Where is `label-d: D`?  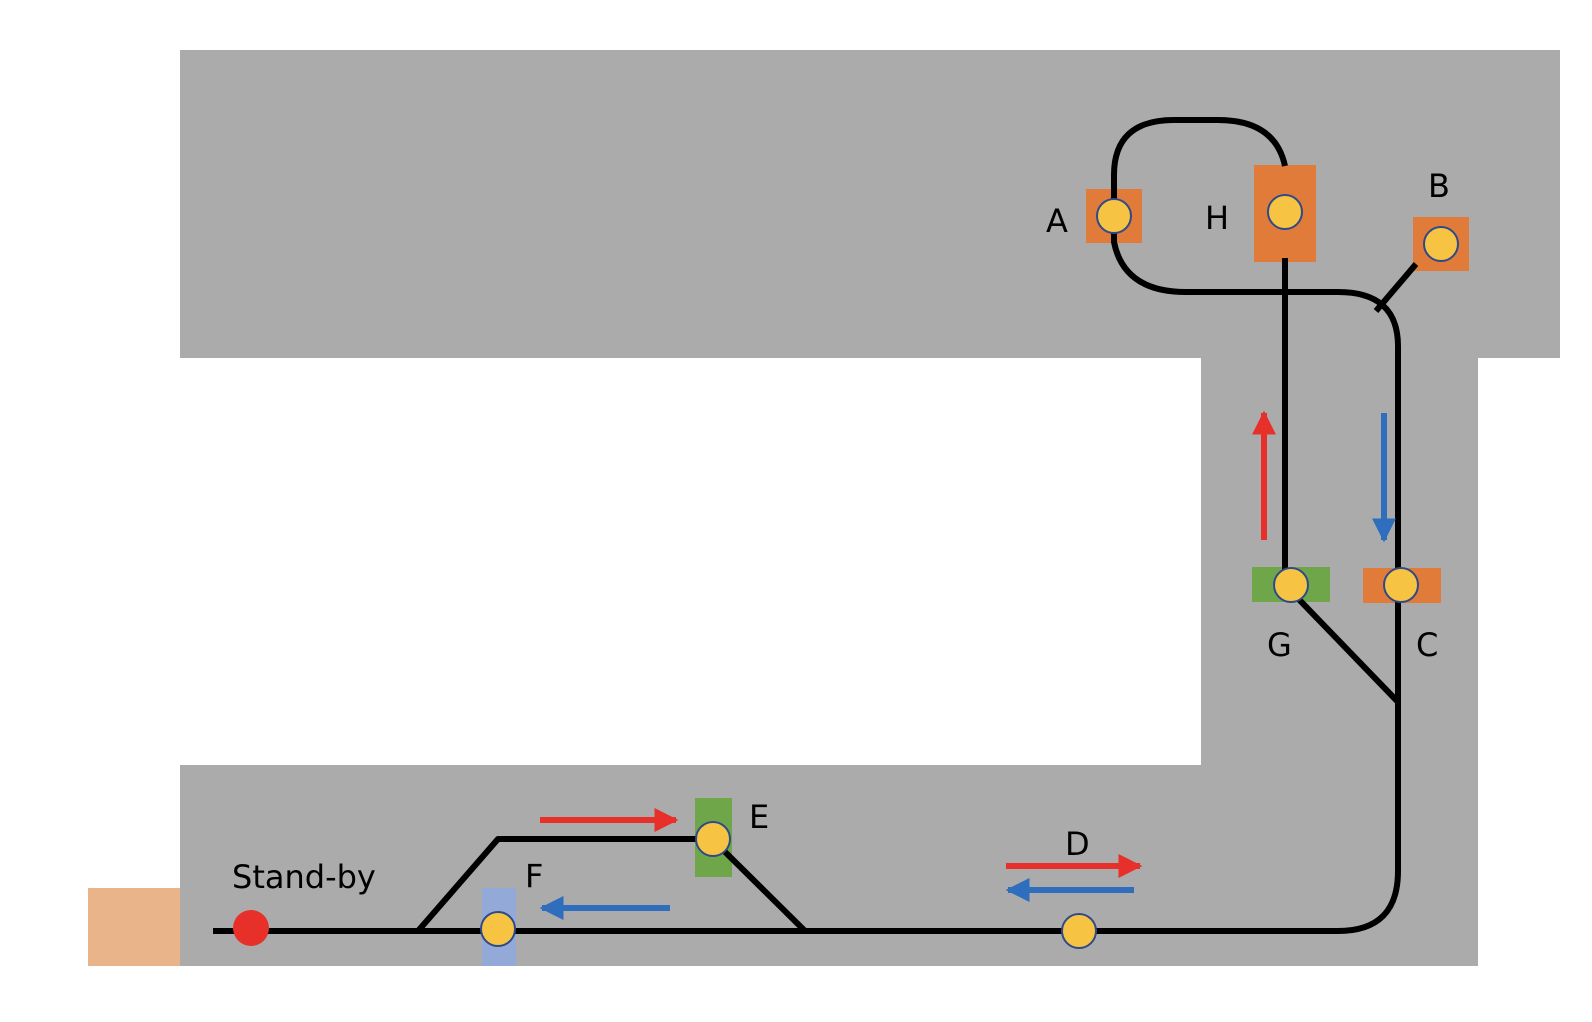 label-d: D is located at coordinates (1077, 844).